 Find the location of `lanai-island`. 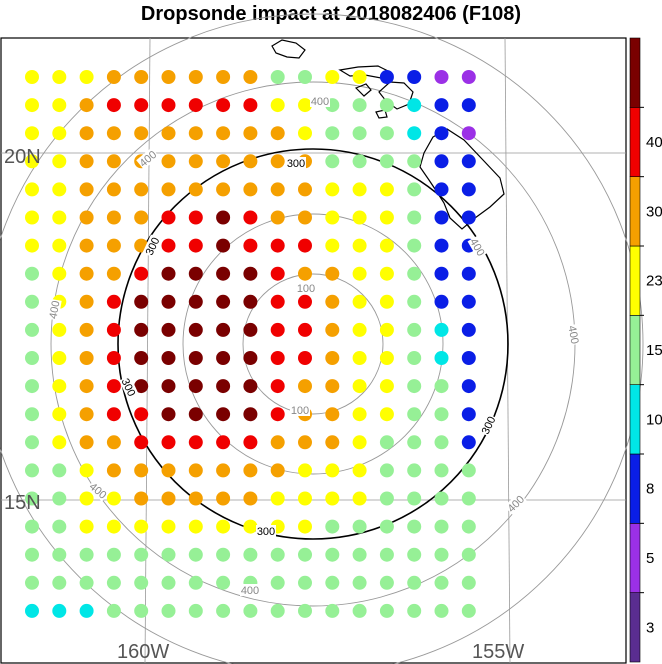

lanai-island is located at coordinates (363, 90).